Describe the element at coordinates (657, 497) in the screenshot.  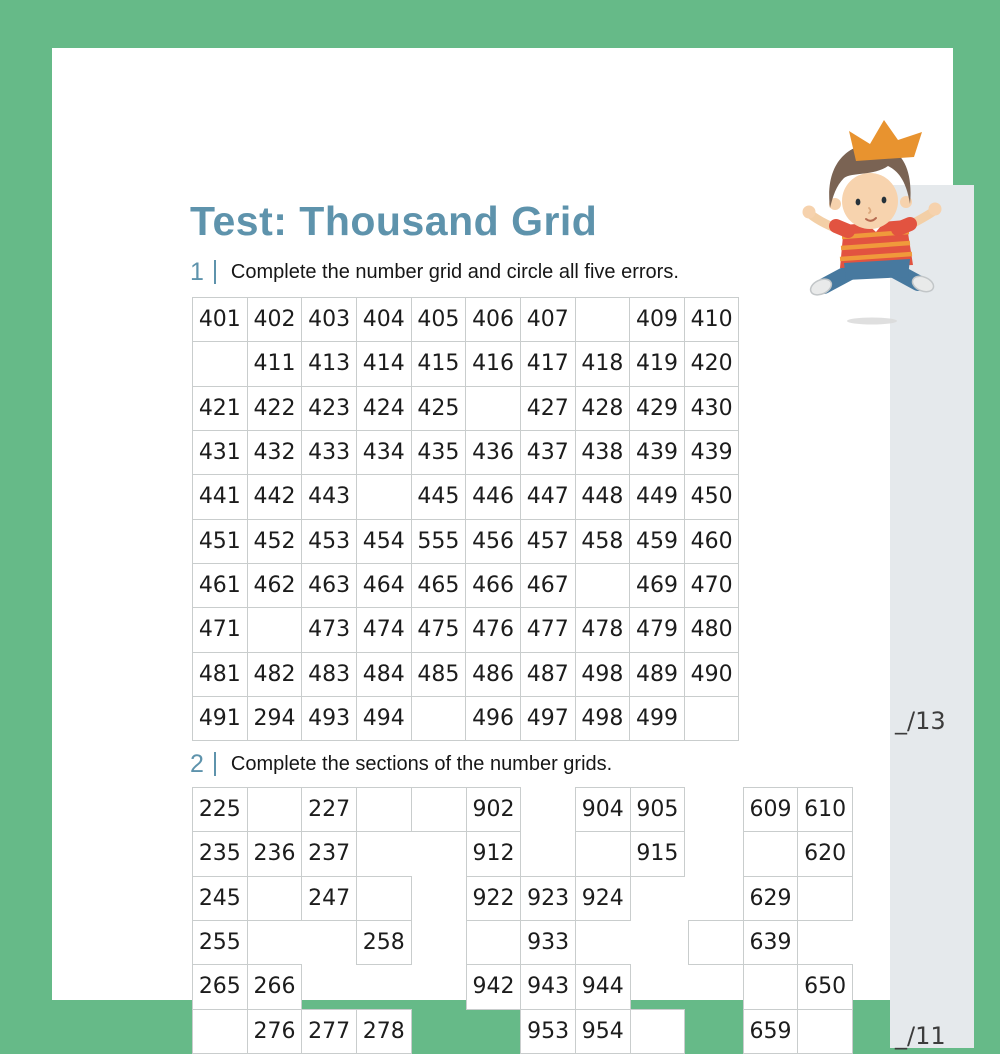
I see `grid-cell: 449` at that location.